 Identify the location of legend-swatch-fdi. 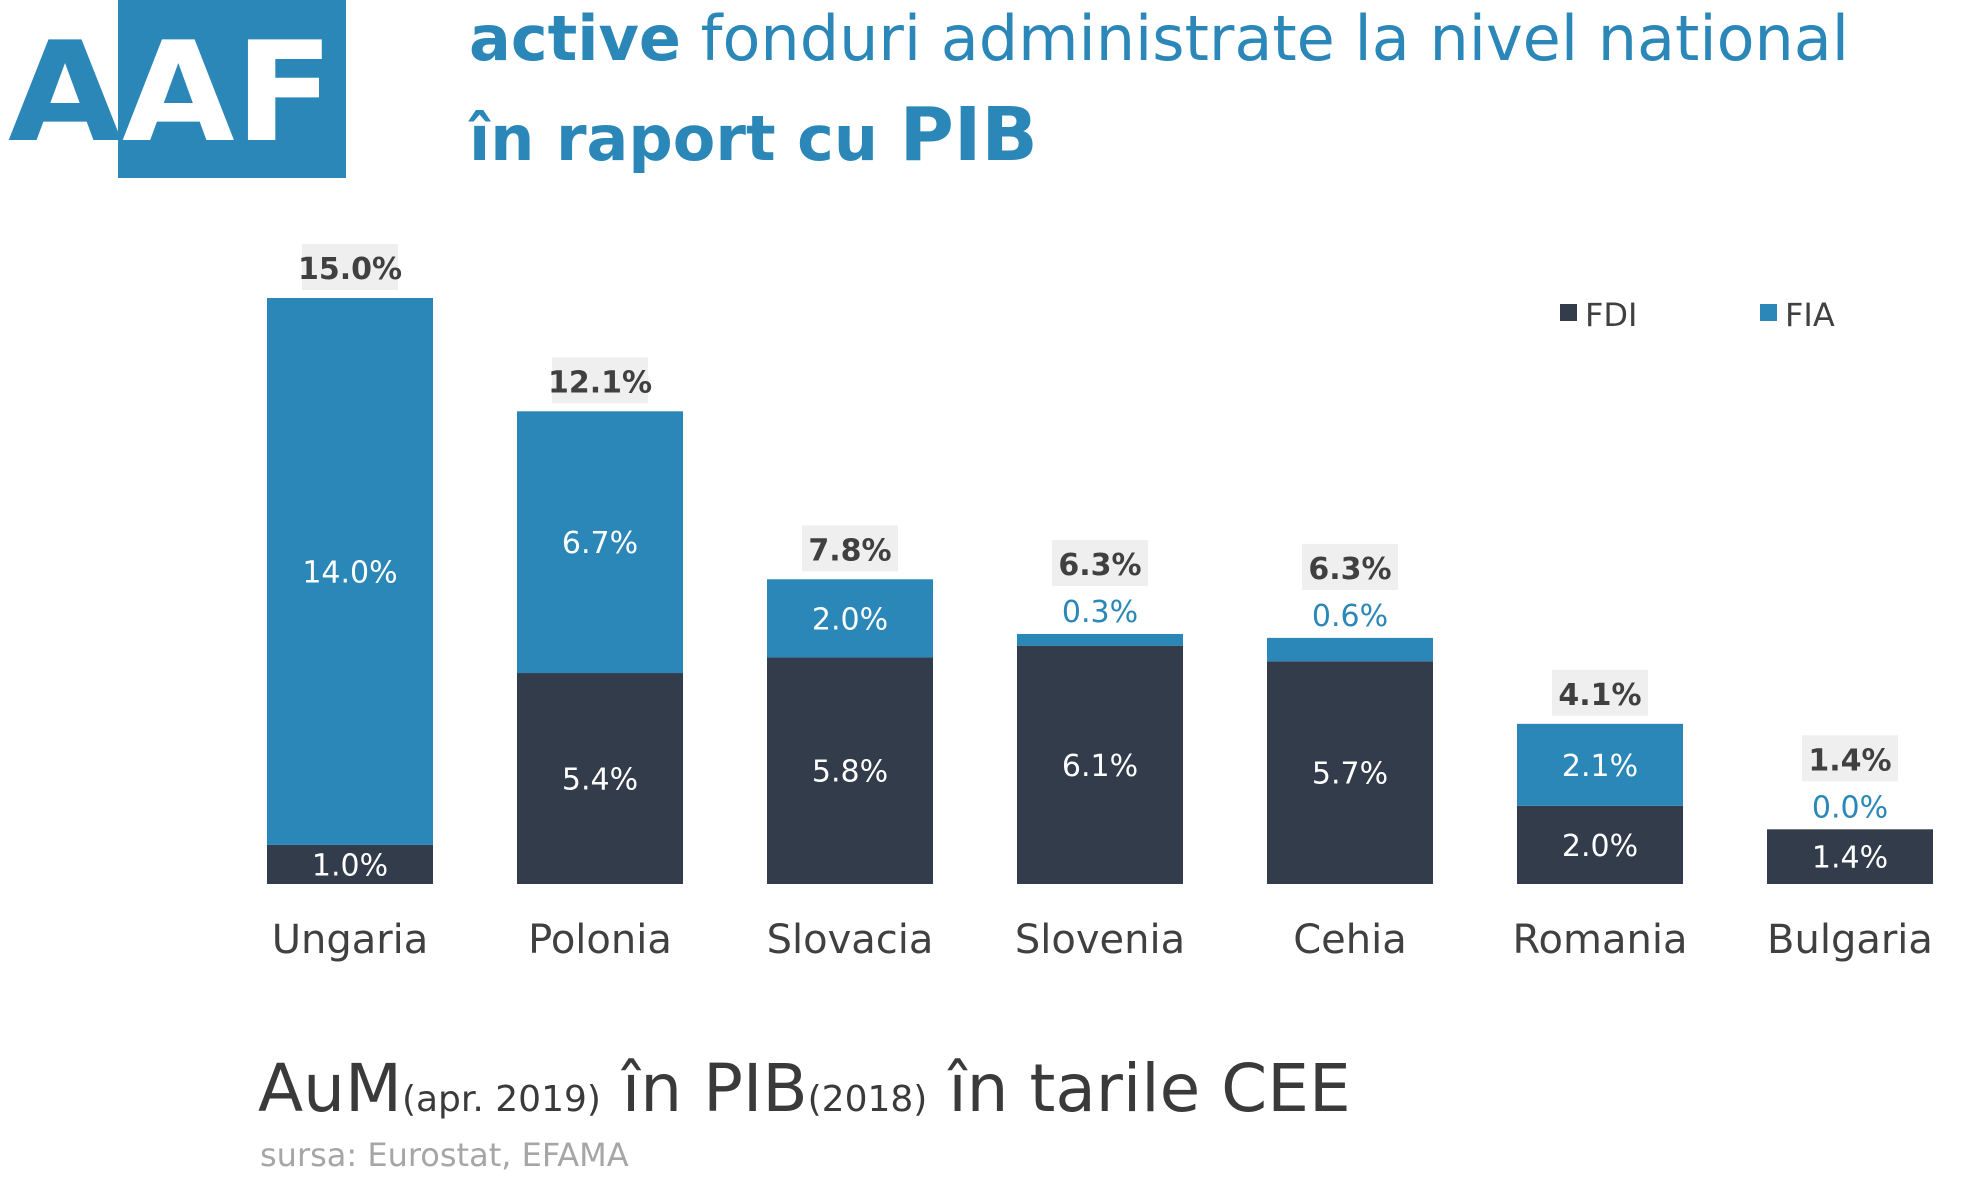
(1568, 312).